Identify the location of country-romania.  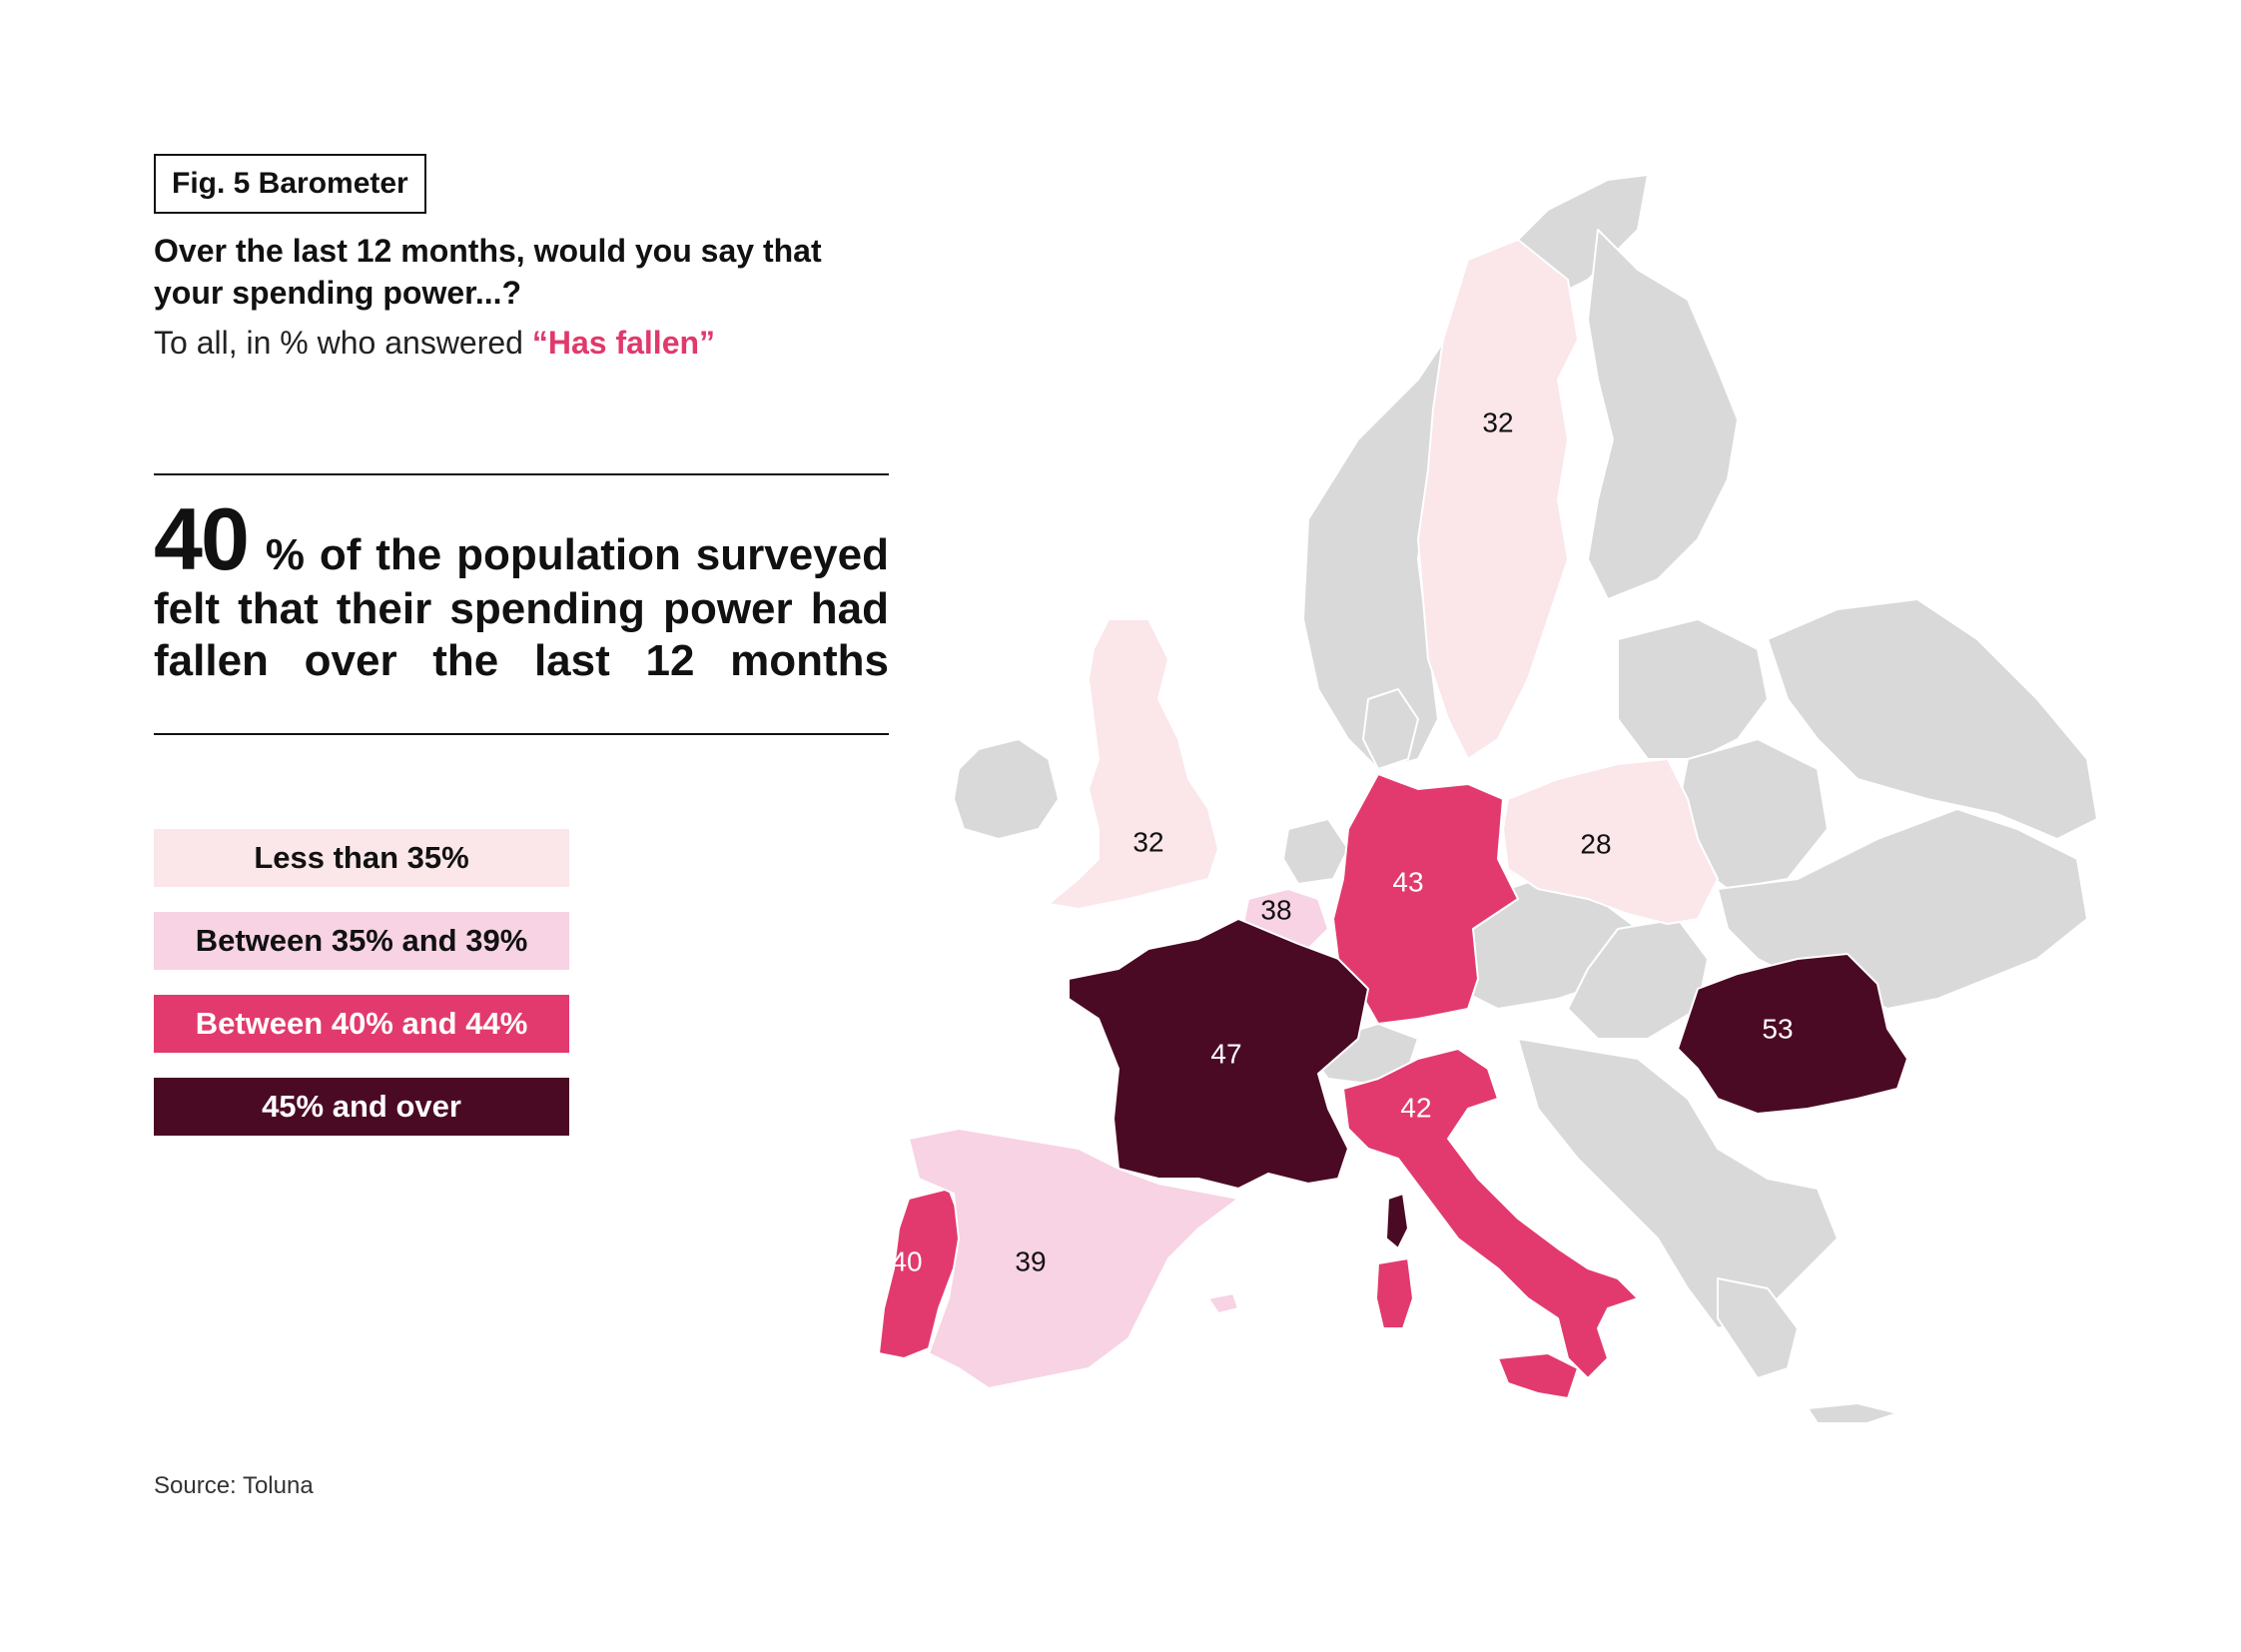
(1792, 1034).